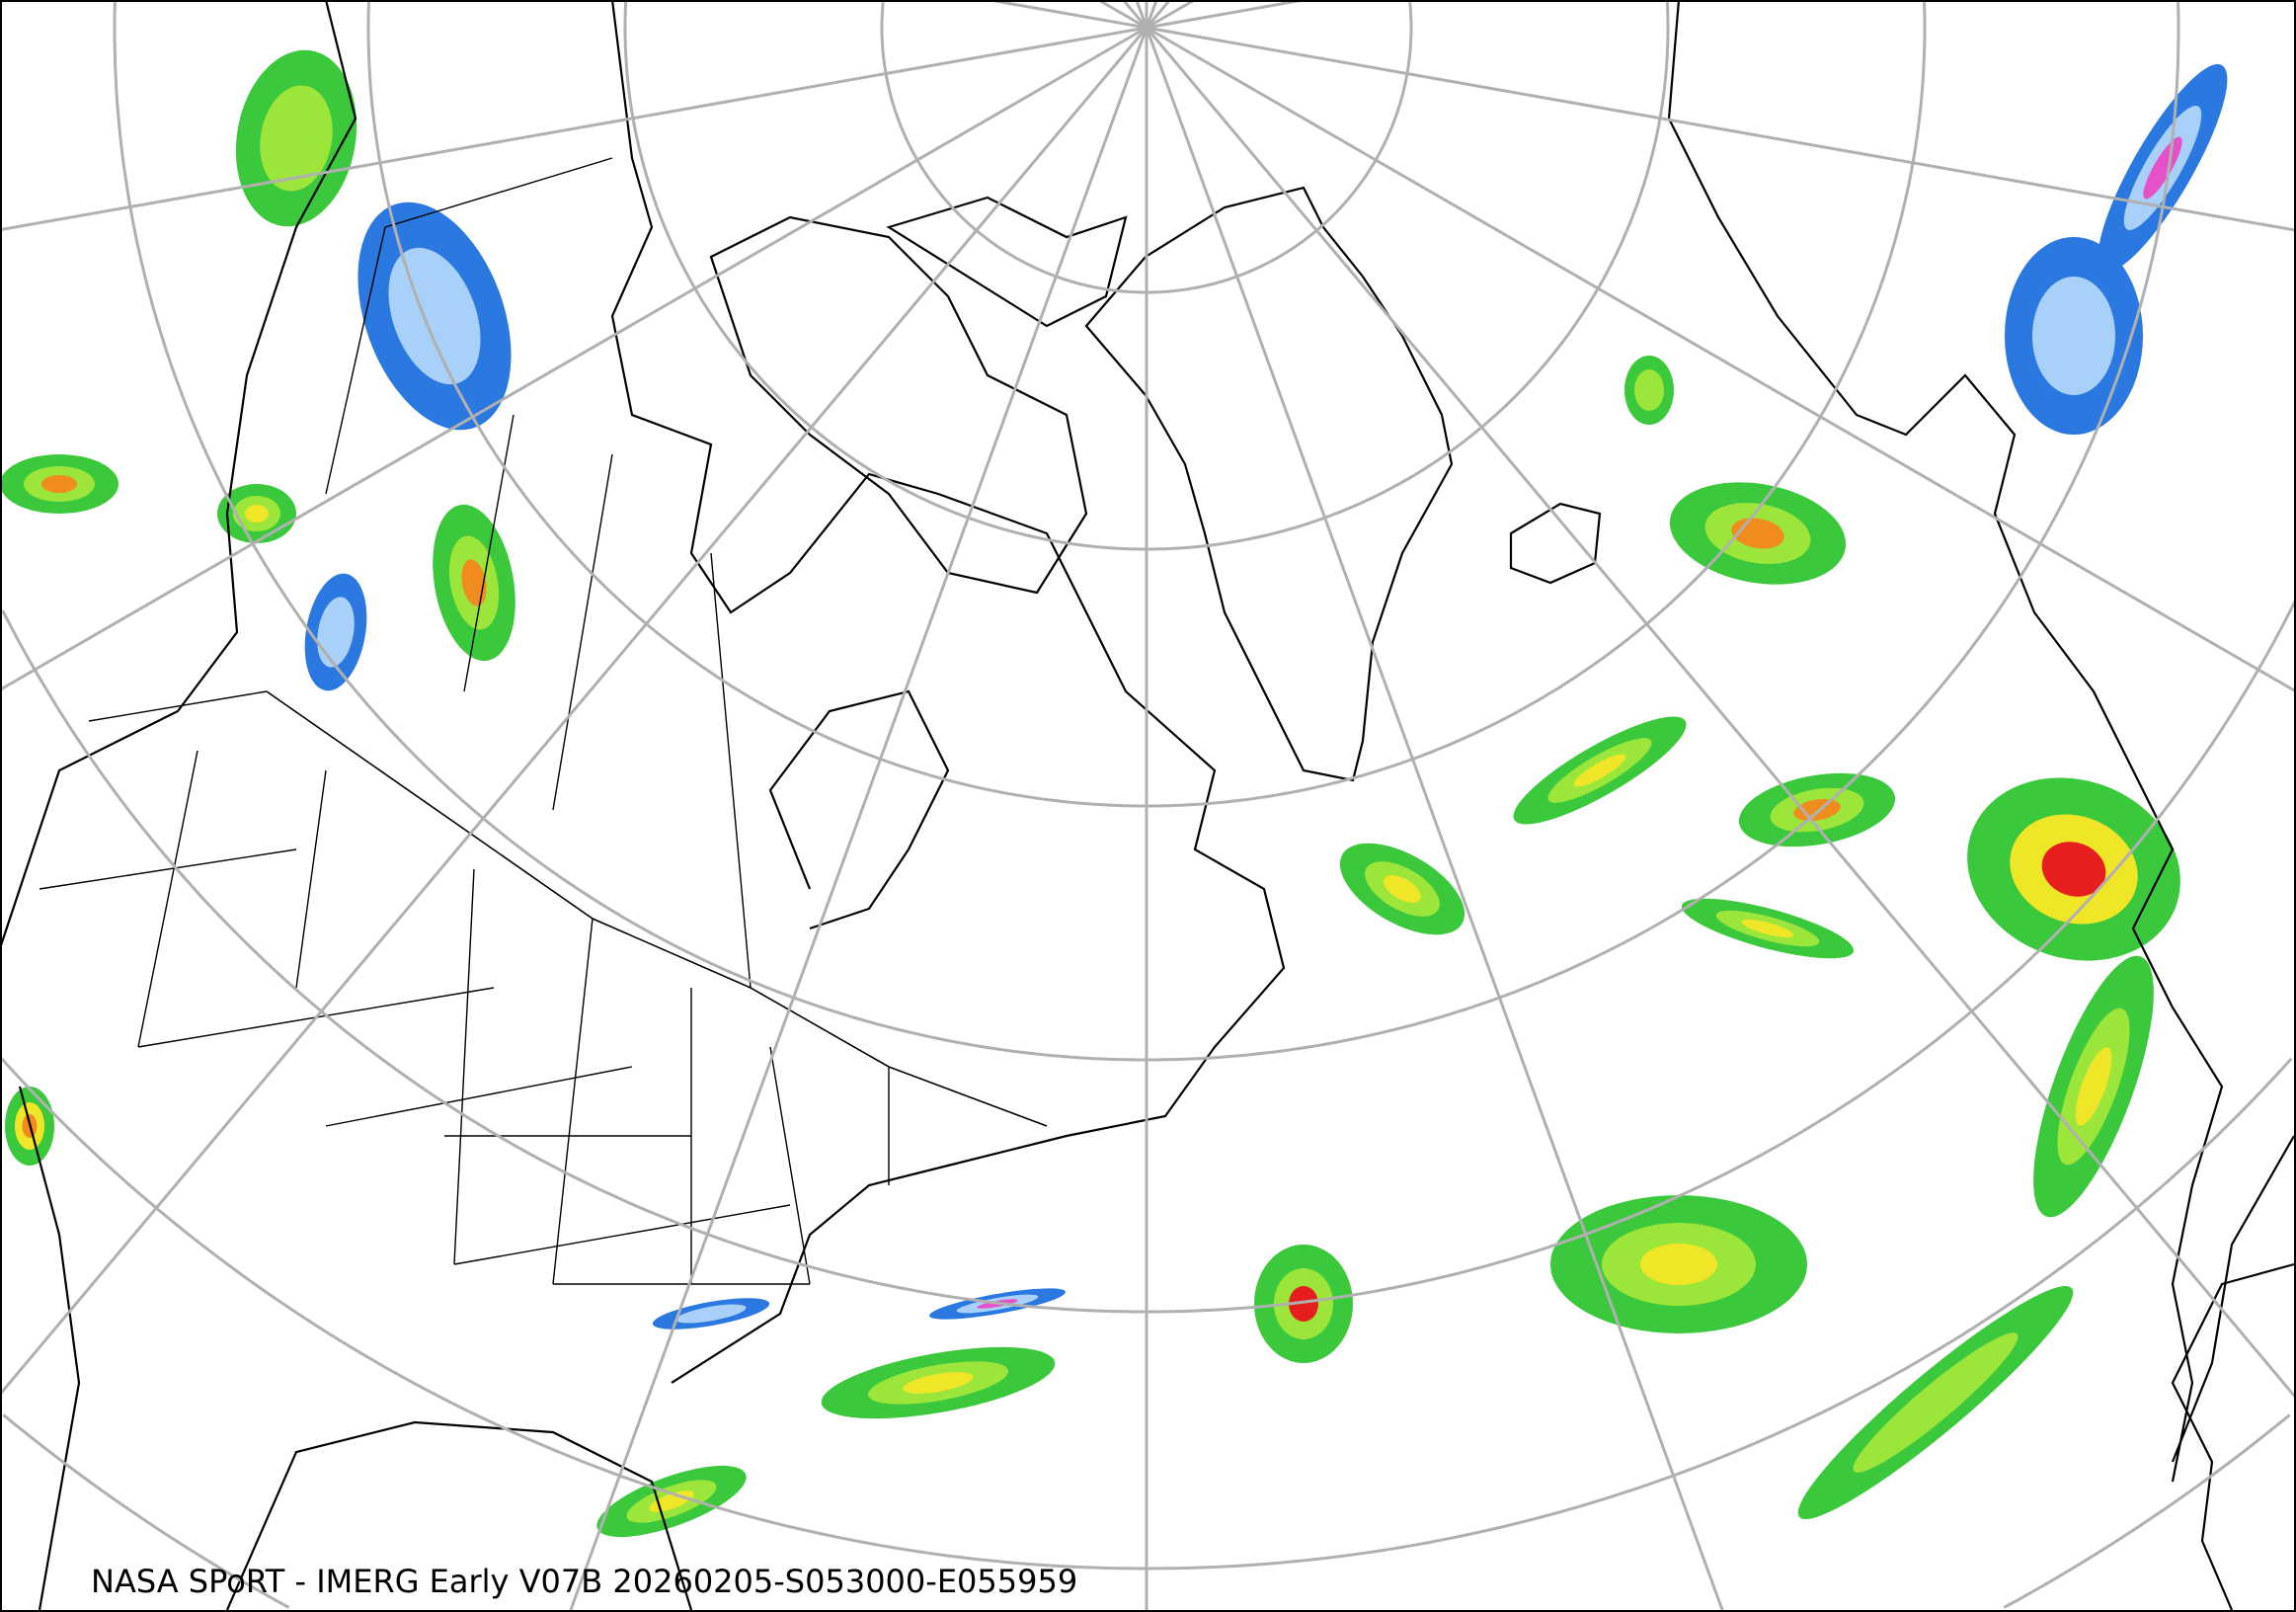  I want to click on state-borders, so click(465, 987).